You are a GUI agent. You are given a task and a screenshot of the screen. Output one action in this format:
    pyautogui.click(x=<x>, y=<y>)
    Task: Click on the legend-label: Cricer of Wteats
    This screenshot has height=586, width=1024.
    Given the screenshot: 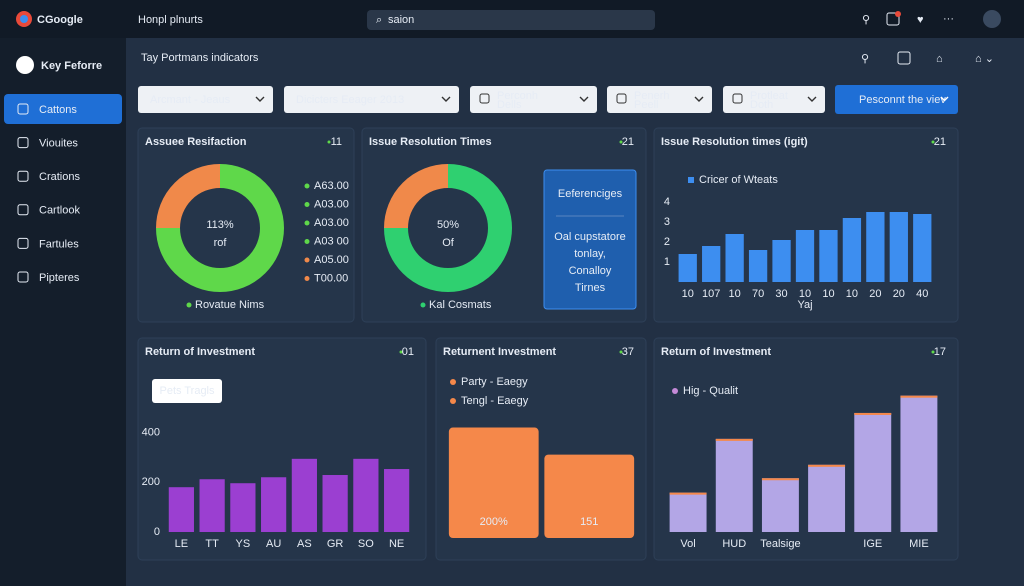 What is the action you would take?
    pyautogui.click(x=738, y=180)
    